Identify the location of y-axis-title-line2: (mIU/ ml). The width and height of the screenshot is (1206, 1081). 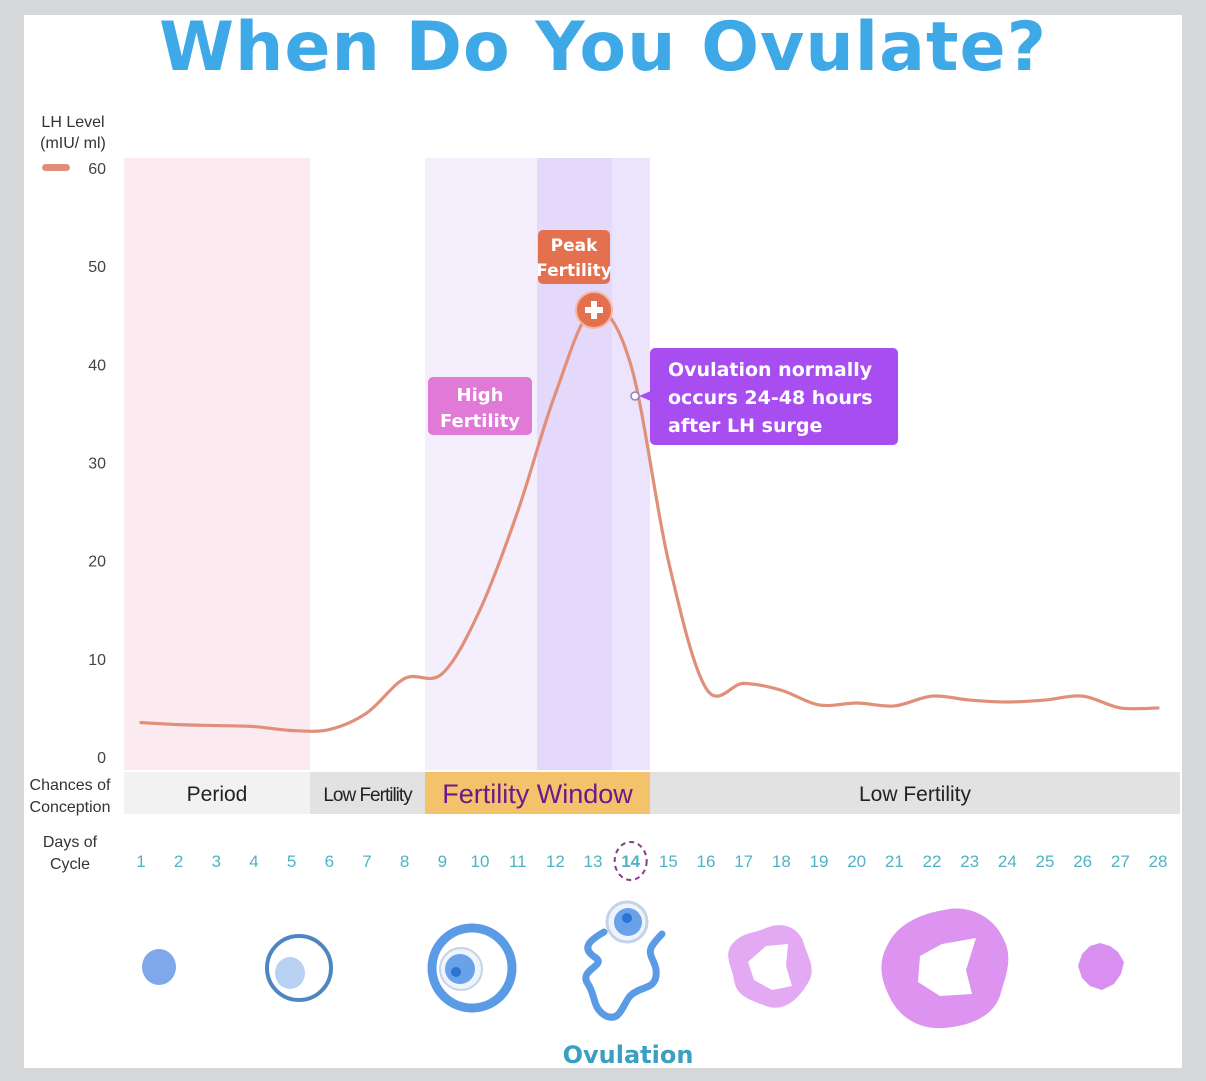
(73, 143).